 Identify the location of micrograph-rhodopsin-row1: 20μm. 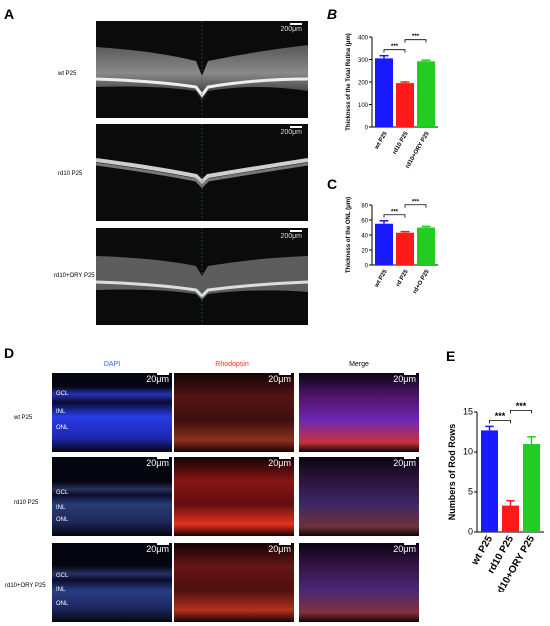
(234, 412).